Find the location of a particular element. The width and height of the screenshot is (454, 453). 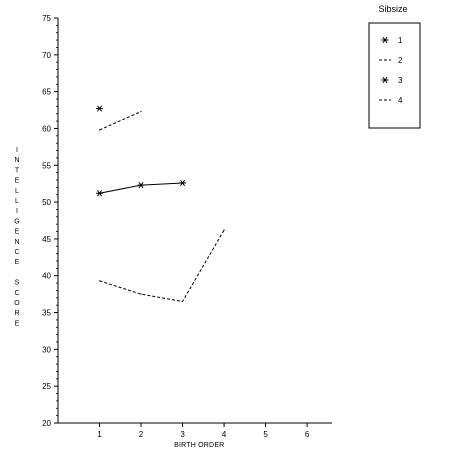

x-tick-label: 6 is located at coordinates (307, 434).